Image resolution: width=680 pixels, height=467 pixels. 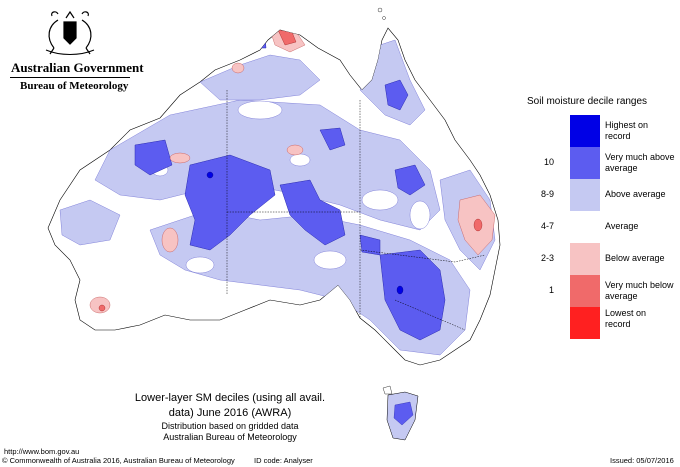 I want to click on legend-swatch-below, so click(x=585, y=259).